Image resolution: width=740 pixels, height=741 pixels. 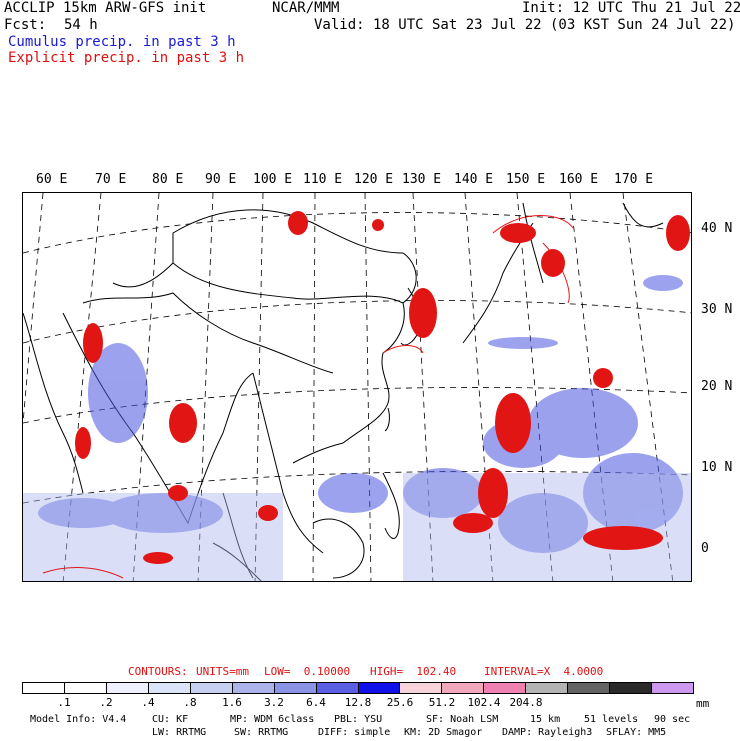 What do you see at coordinates (237, 561) in the screenshot?
I see `sumatra-coast` at bounding box center [237, 561].